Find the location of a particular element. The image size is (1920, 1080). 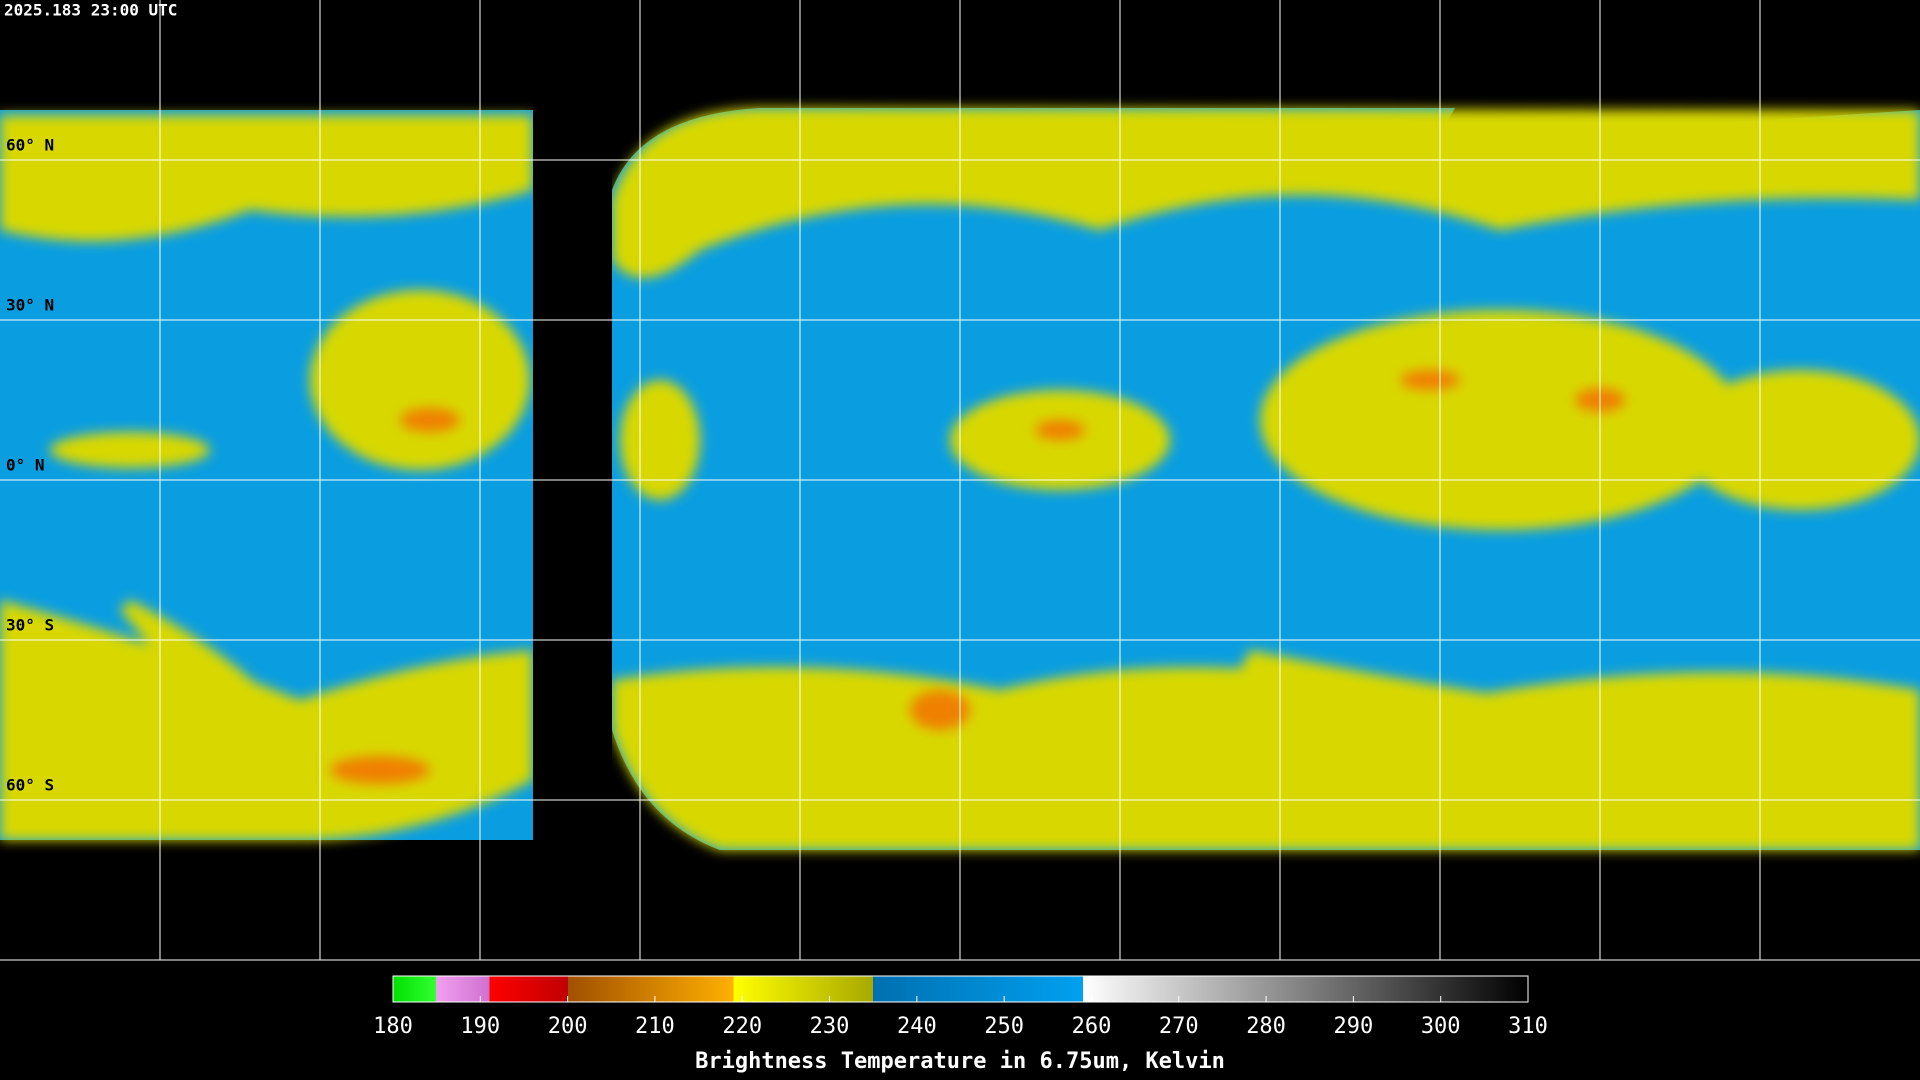

latitude-label: 60° S is located at coordinates (30, 785).